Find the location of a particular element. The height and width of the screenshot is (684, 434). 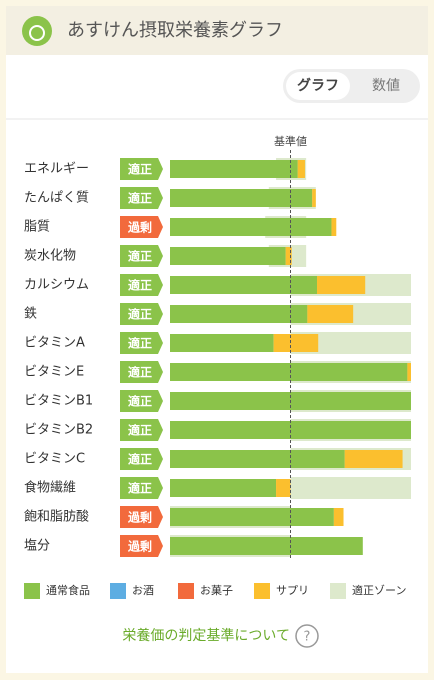

category-label: たんぱく質 is located at coordinates (56, 198).